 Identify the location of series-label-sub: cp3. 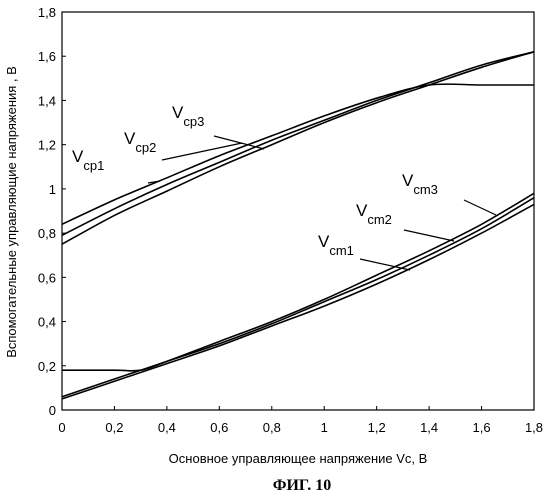
(193, 121).